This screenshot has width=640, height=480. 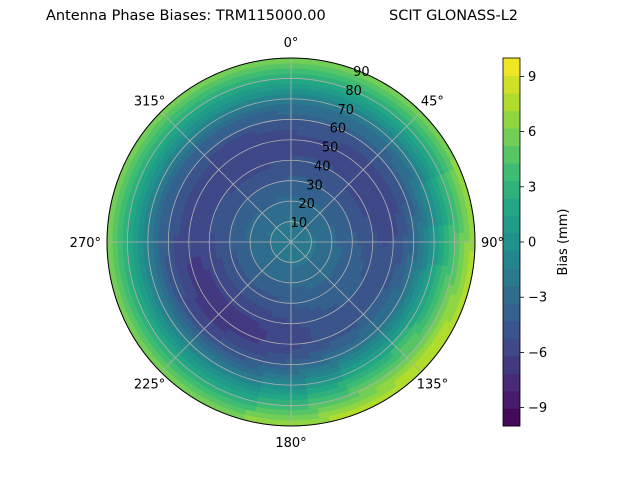 What do you see at coordinates (537, 353) in the screenshot?
I see `colorbar-tick-label: −6` at bounding box center [537, 353].